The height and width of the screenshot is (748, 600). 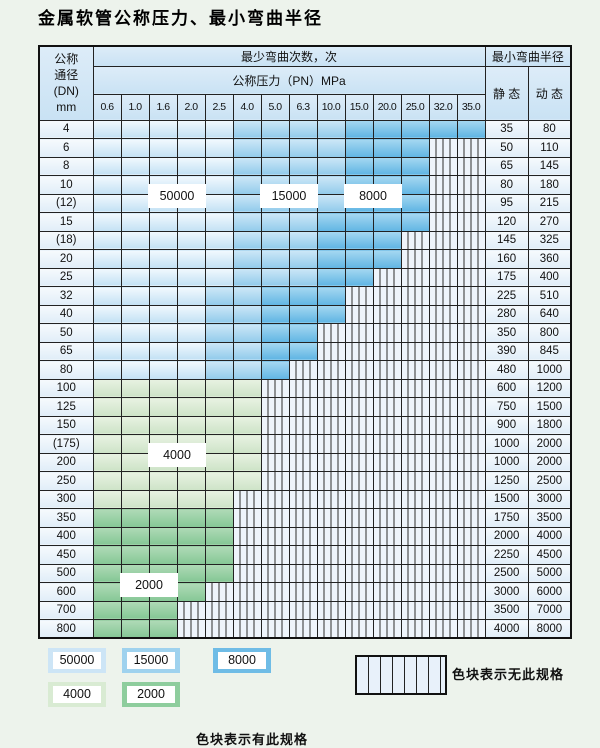 What do you see at coordinates (66, 518) in the screenshot?
I see `dn-cell: 350` at bounding box center [66, 518].